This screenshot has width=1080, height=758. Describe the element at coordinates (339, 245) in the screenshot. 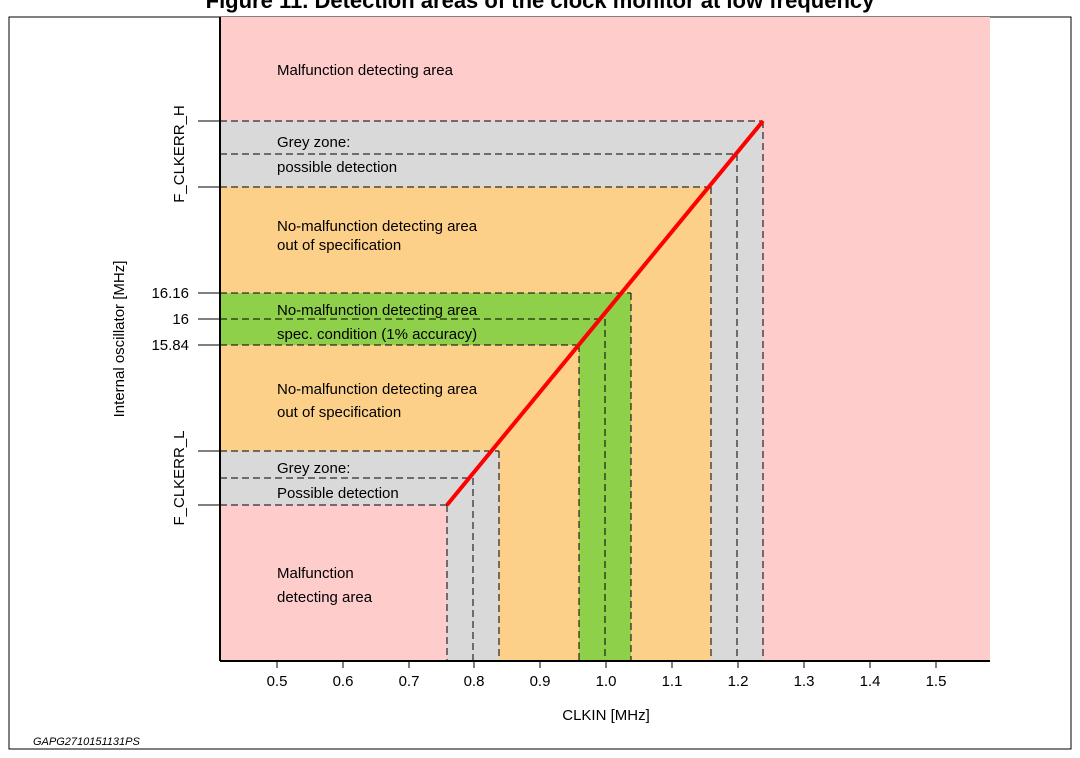

I see `out-of-spec-upper-label-2: out of specification` at that location.